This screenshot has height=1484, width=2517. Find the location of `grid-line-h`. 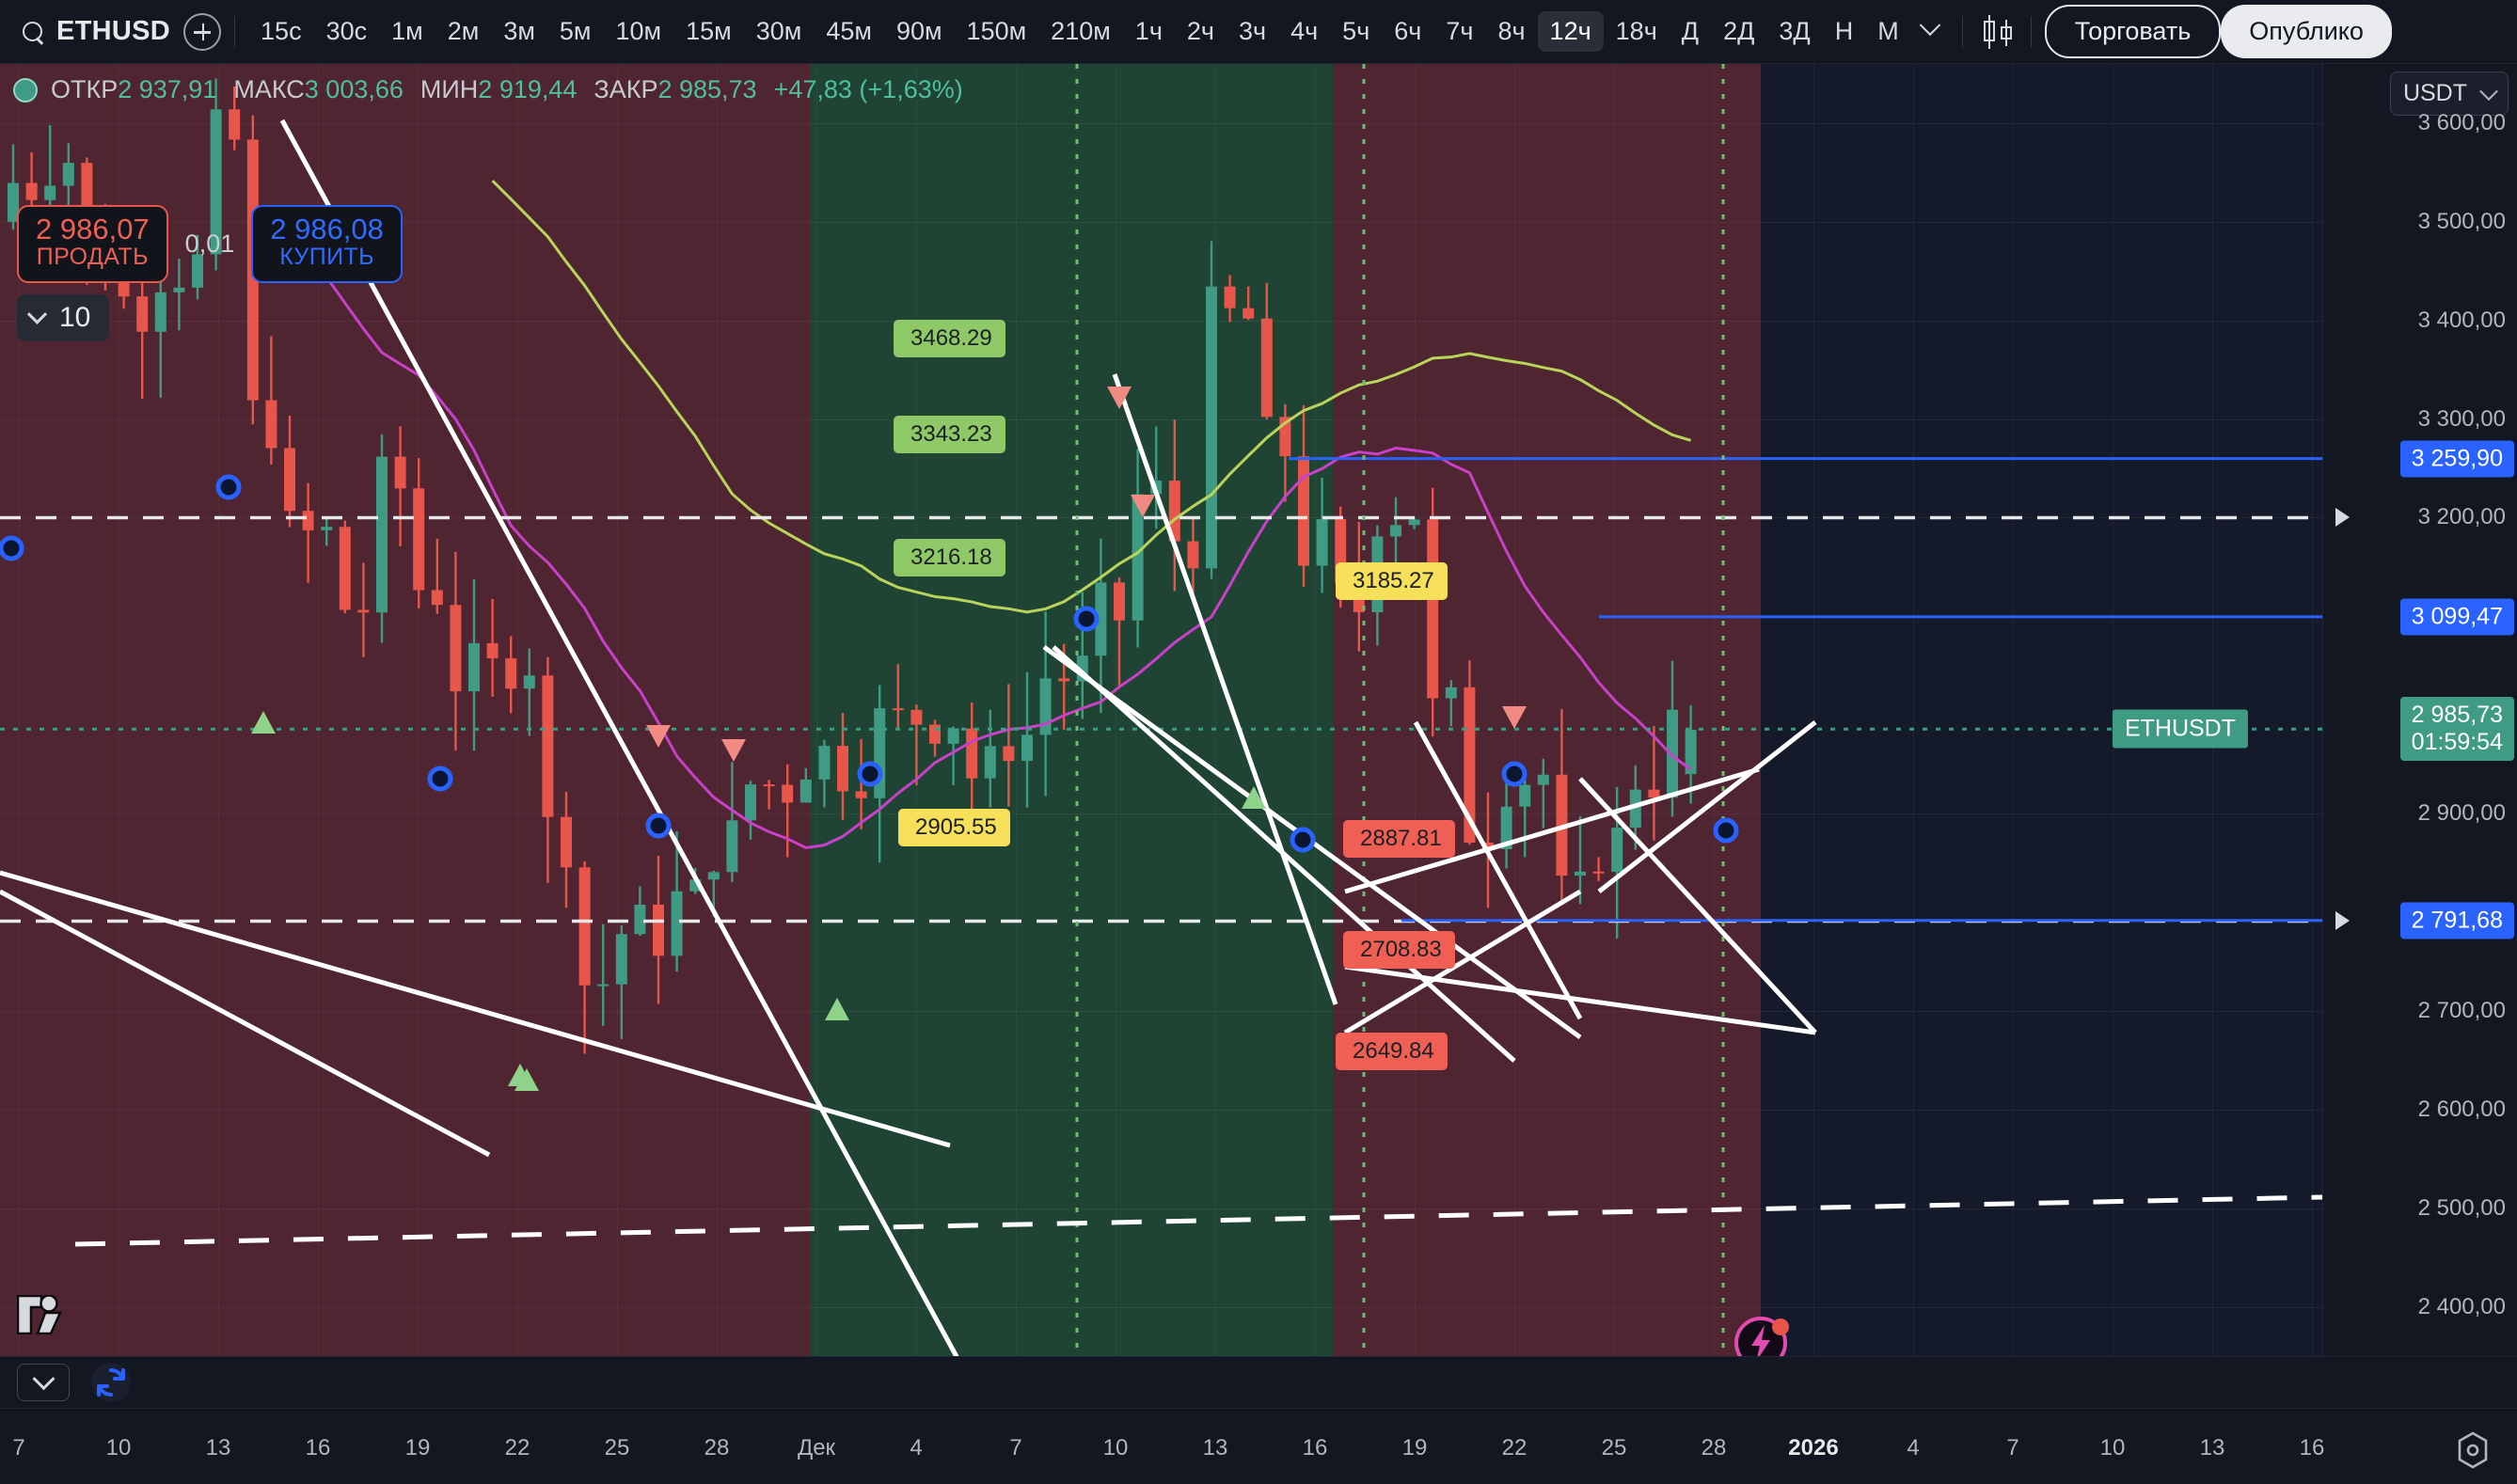

grid-line-h is located at coordinates (1161, 518).